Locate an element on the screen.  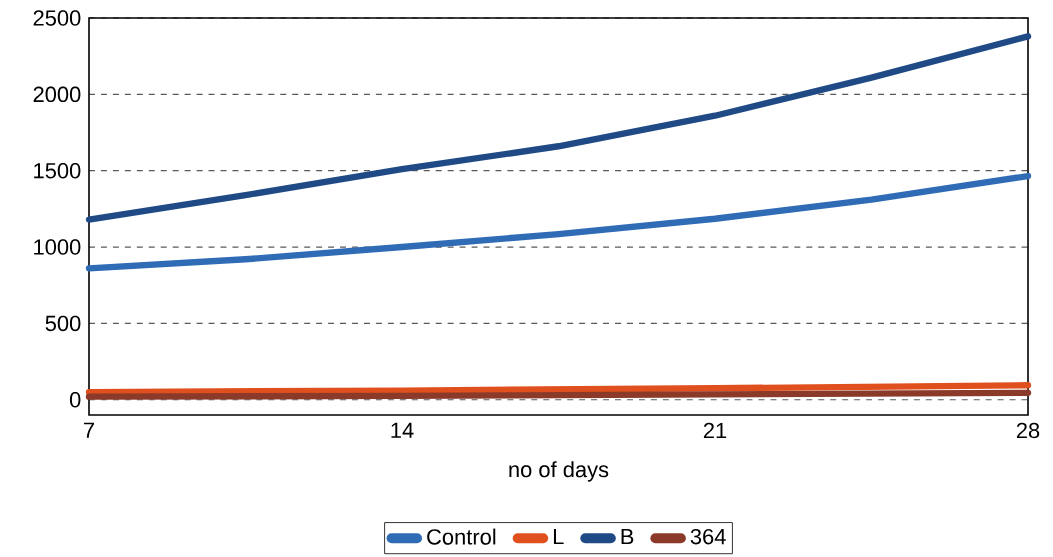
y-tick-label: 2500 is located at coordinates (57, 18).